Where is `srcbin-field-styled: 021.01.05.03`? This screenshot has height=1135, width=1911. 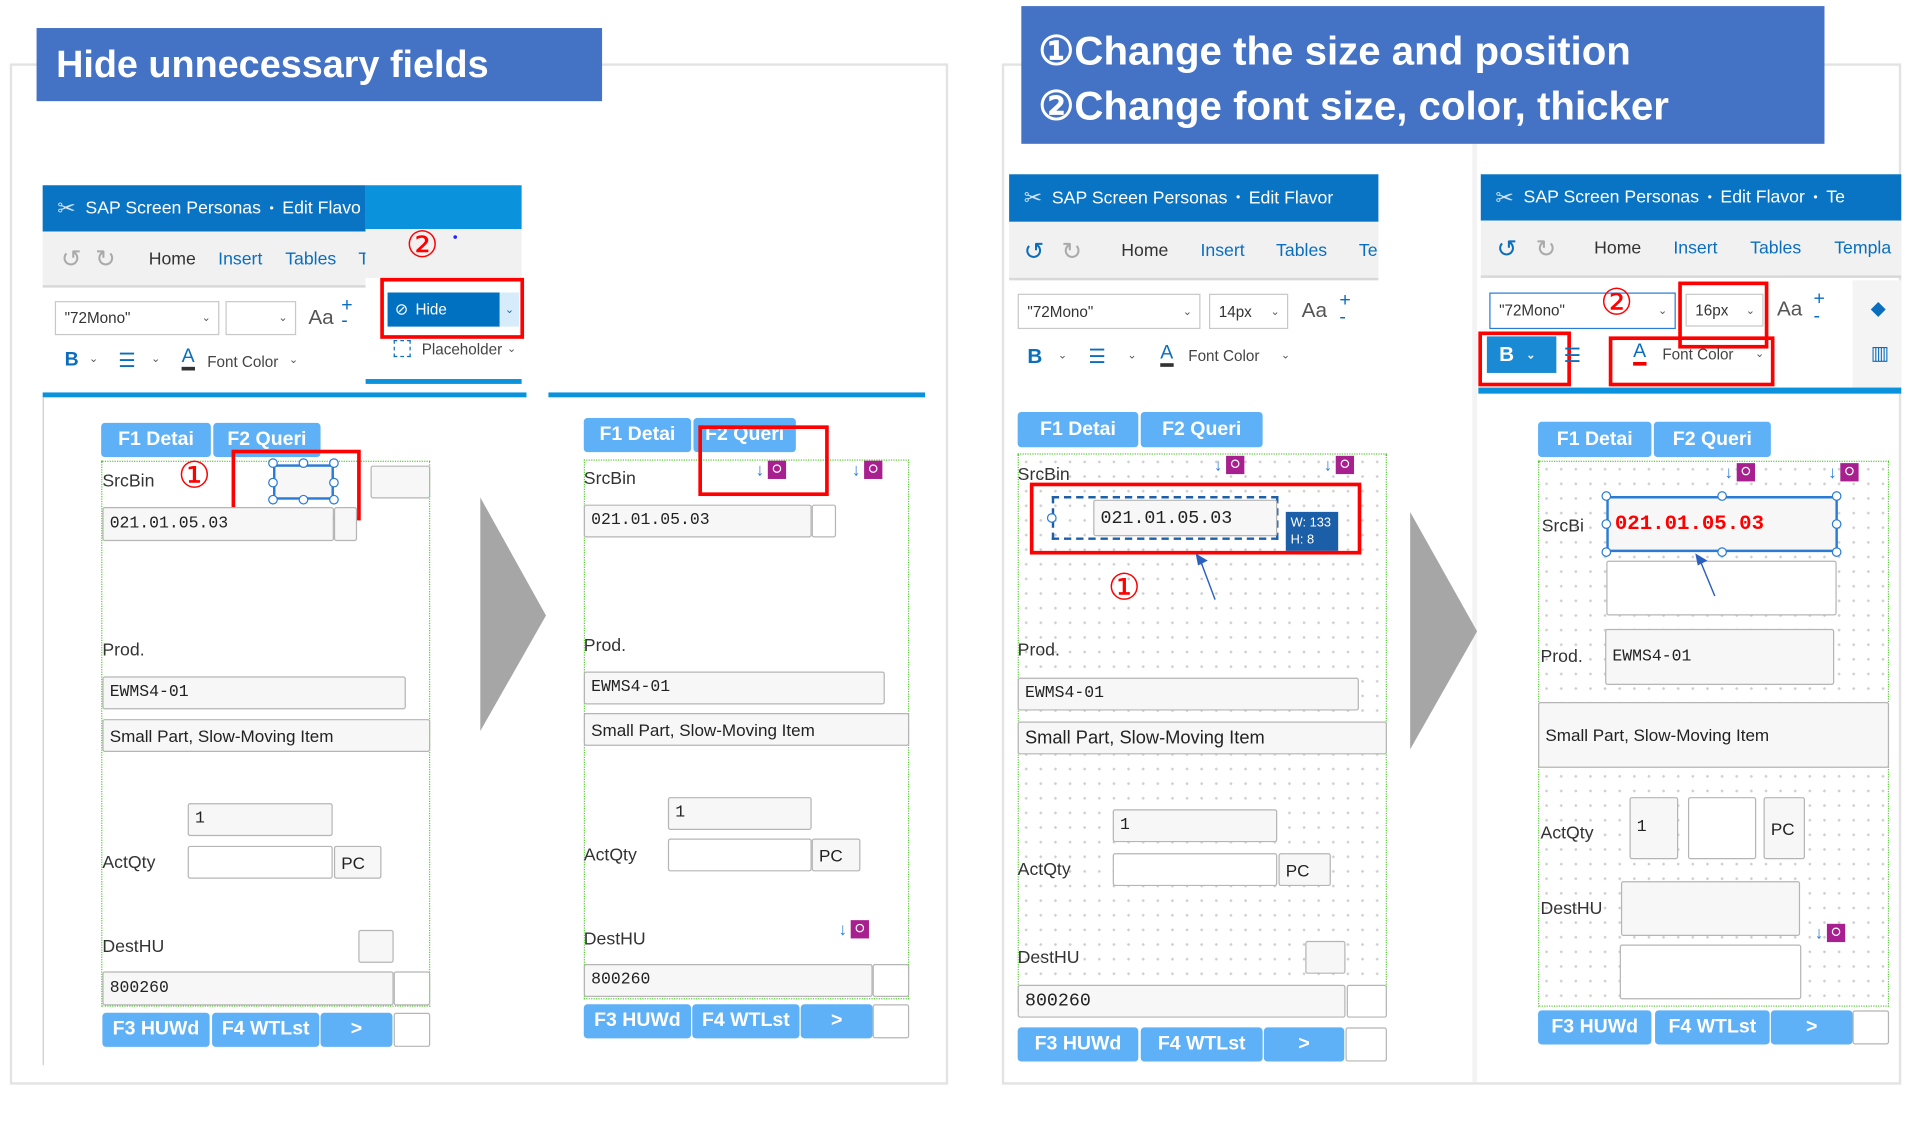 srcbin-field-styled: 021.01.05.03 is located at coordinates (1722, 524).